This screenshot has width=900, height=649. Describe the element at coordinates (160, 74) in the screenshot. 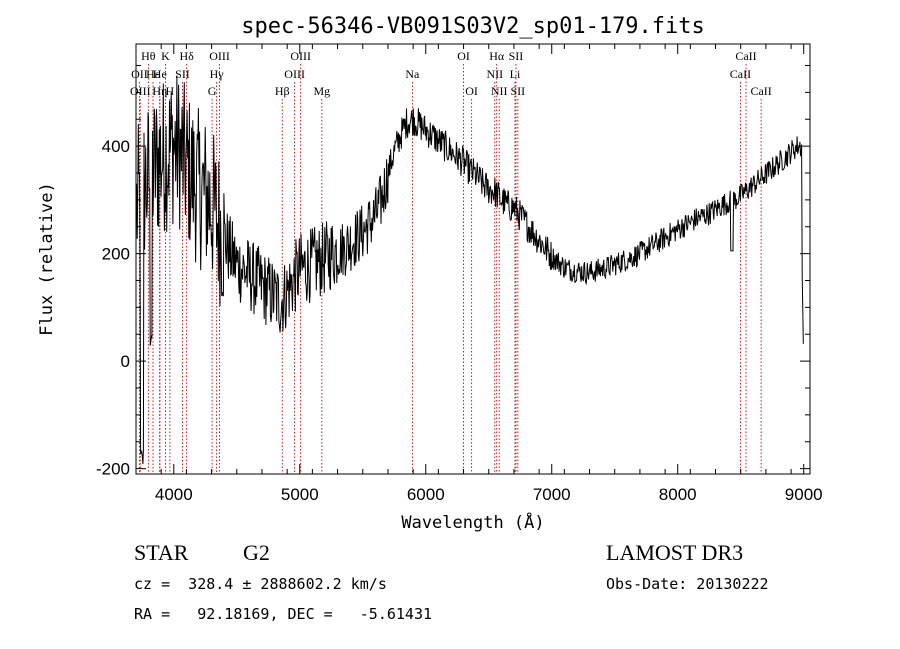

I see `spectral-line-label: He` at that location.